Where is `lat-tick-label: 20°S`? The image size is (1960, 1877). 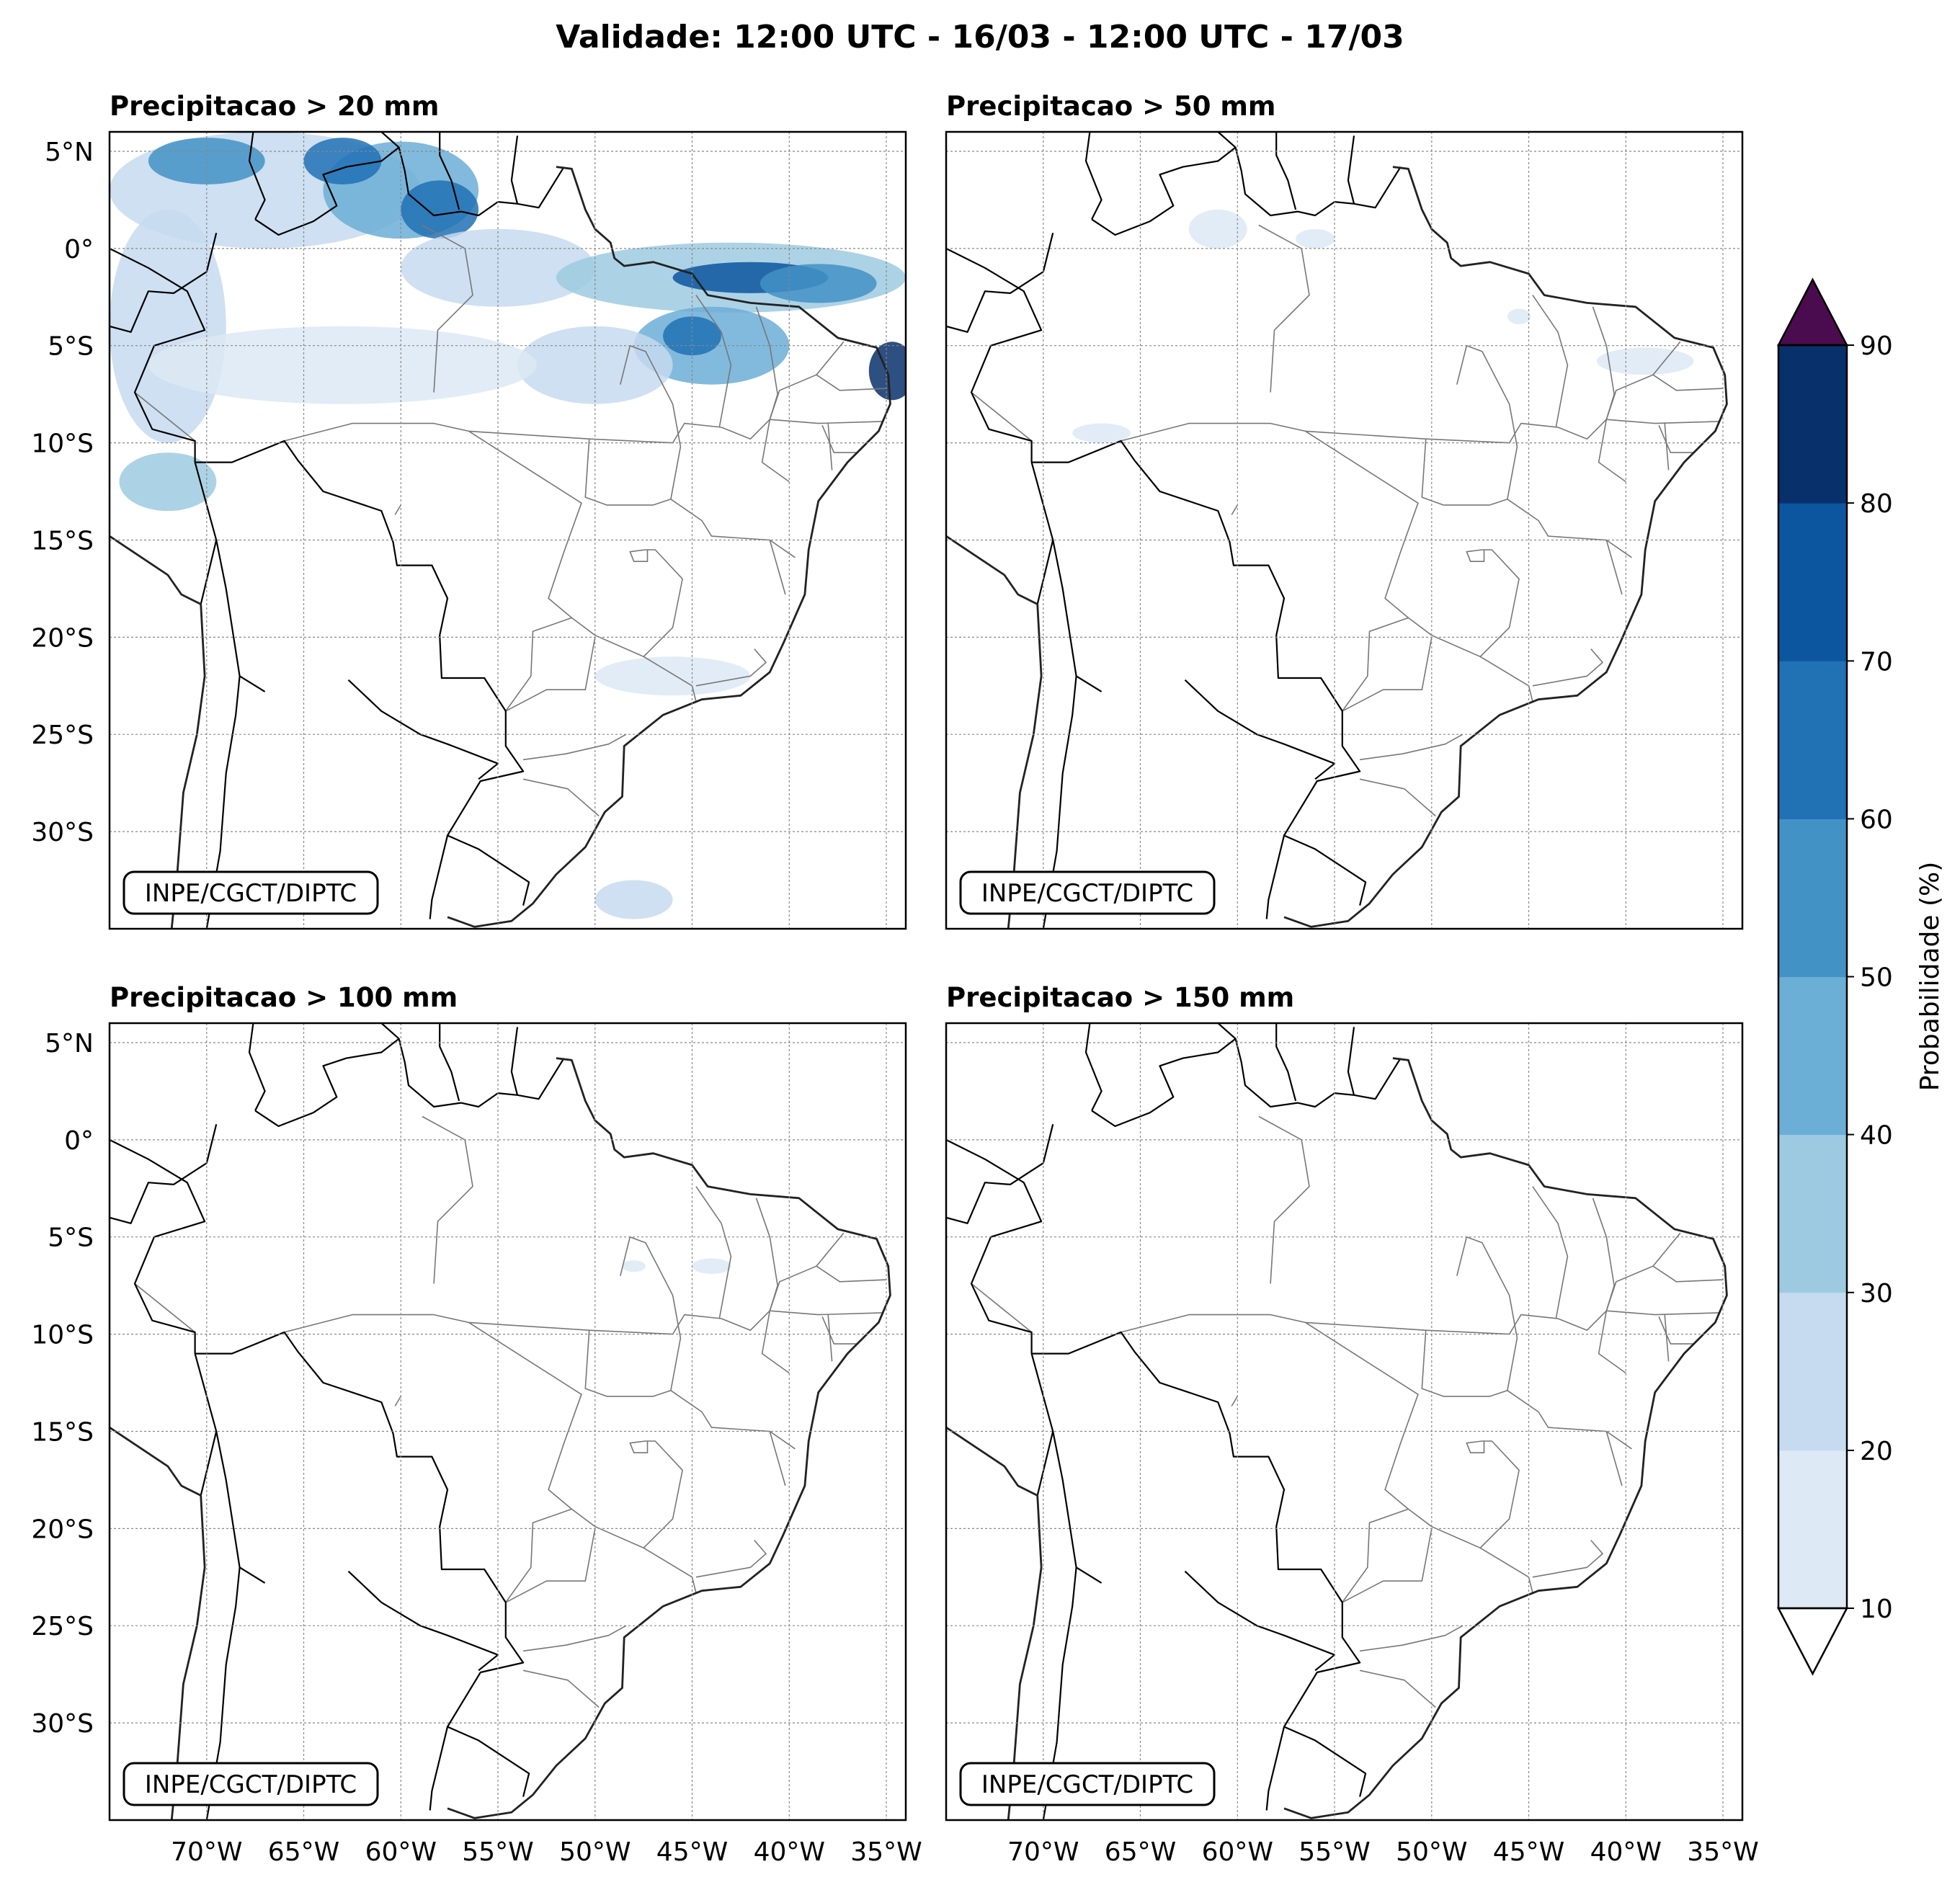
lat-tick-label: 20°S is located at coordinates (62, 1530).